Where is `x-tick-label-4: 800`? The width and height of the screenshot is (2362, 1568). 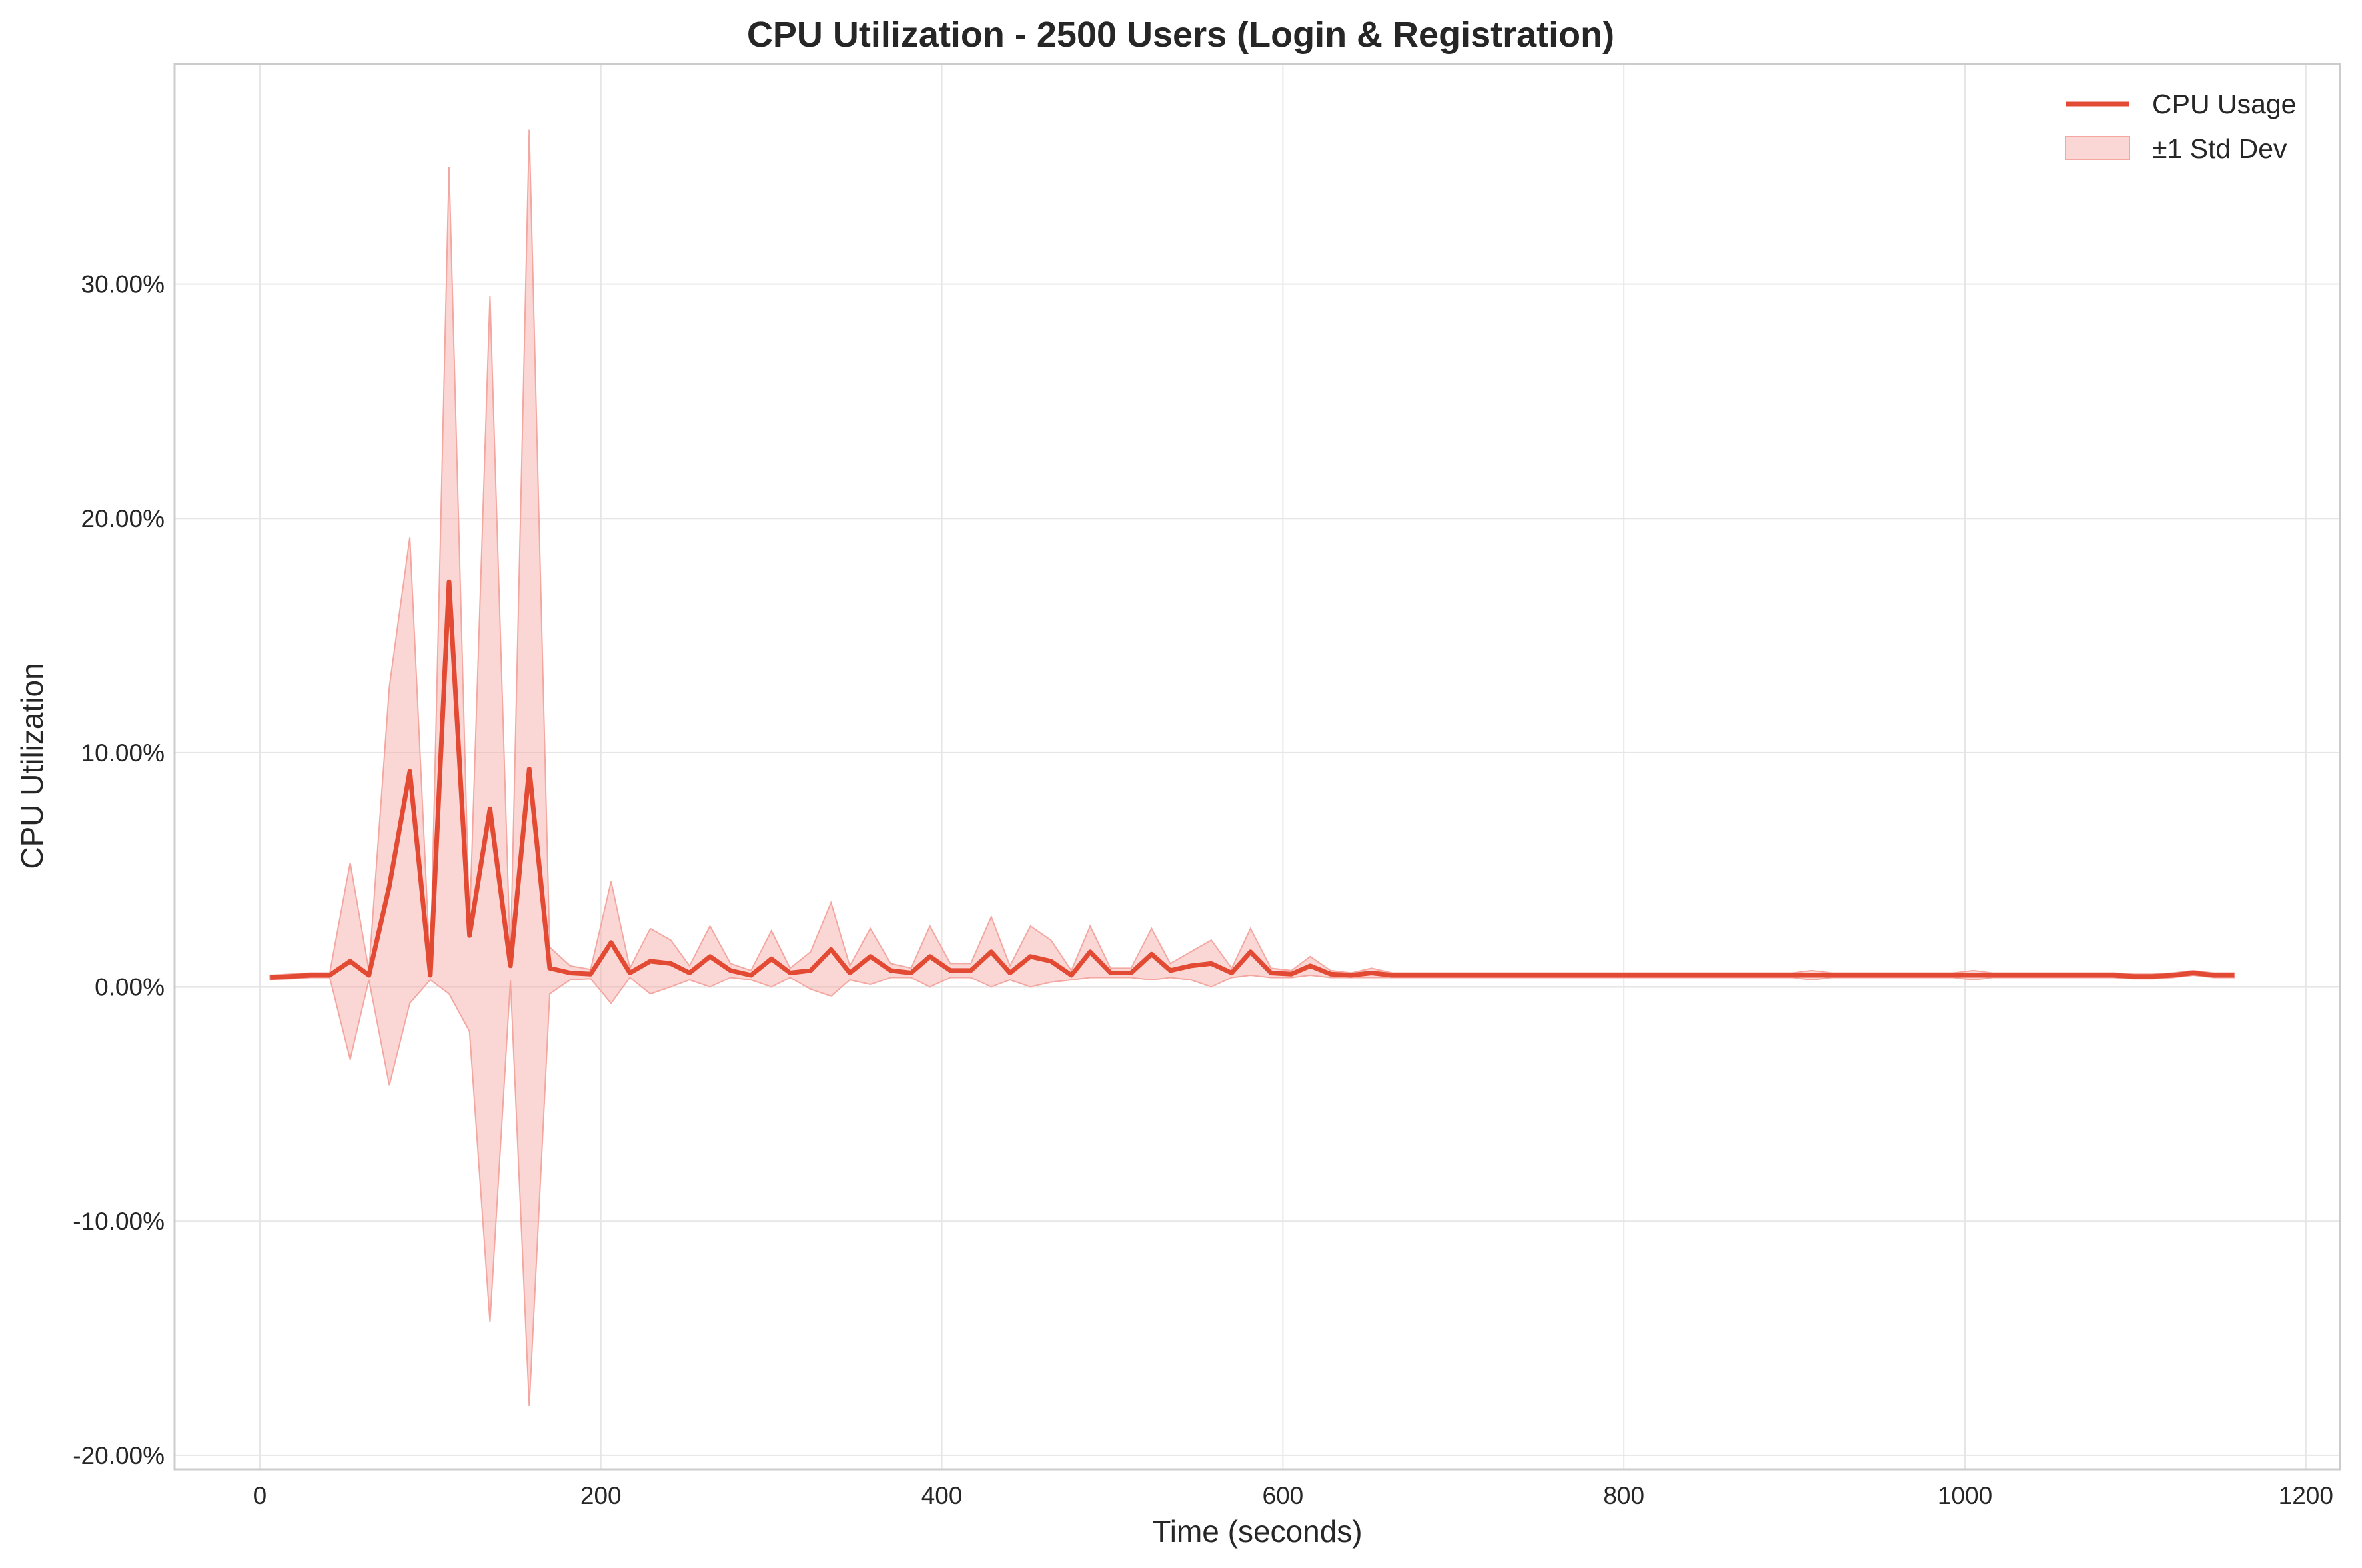 x-tick-label-4: 800 is located at coordinates (1623, 1495).